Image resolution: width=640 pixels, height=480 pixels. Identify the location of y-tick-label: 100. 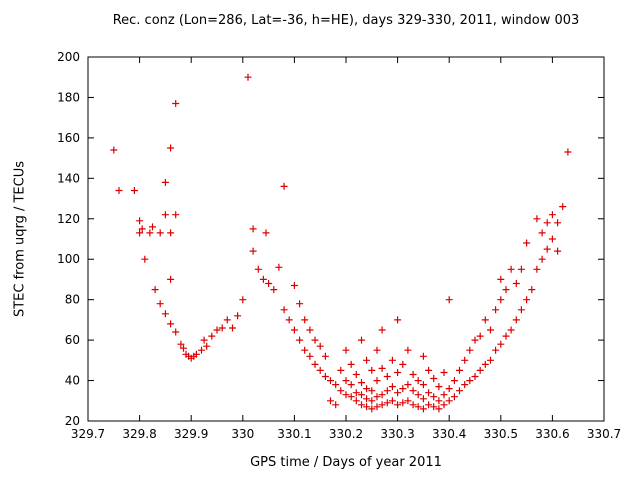
(68, 259).